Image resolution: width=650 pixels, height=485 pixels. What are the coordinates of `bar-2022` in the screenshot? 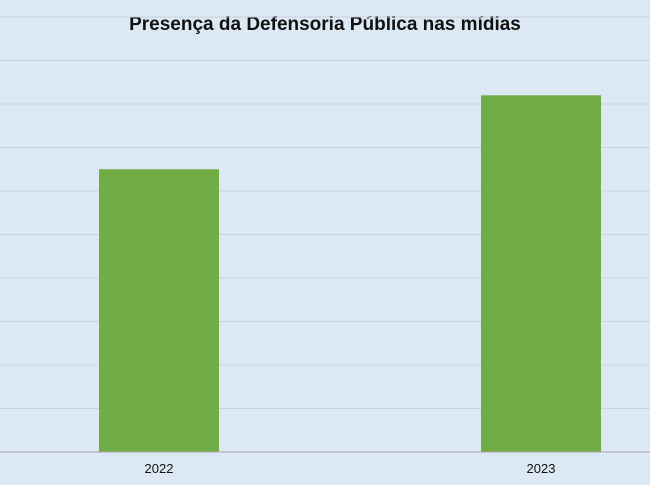 It's located at (159, 310).